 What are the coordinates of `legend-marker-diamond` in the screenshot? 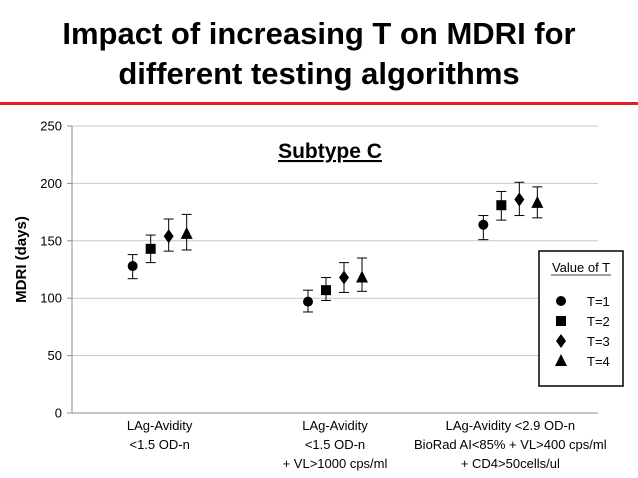 It's located at (561, 341).